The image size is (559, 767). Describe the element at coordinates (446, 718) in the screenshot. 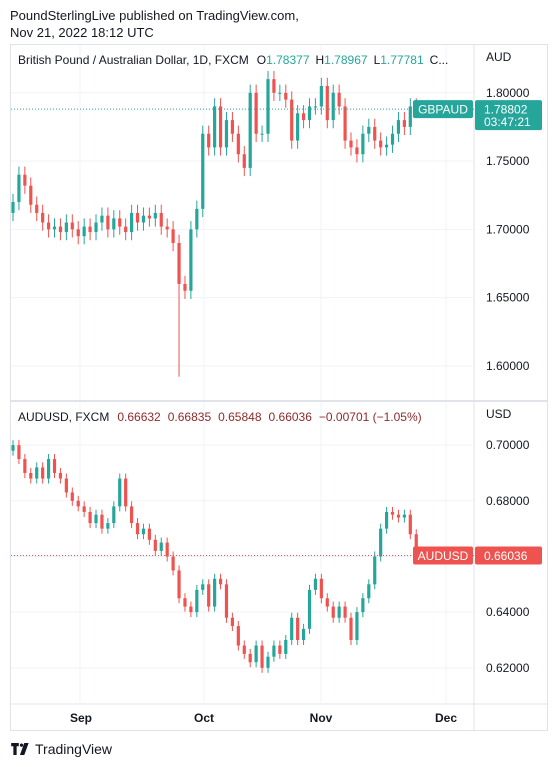

I see `x-tick-label: Dec` at that location.